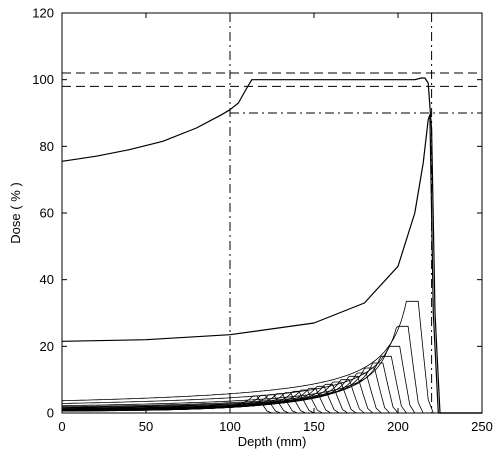 Image resolution: width=500 pixels, height=465 pixels. What do you see at coordinates (146, 426) in the screenshot?
I see `x-tick-label: 50` at bounding box center [146, 426].